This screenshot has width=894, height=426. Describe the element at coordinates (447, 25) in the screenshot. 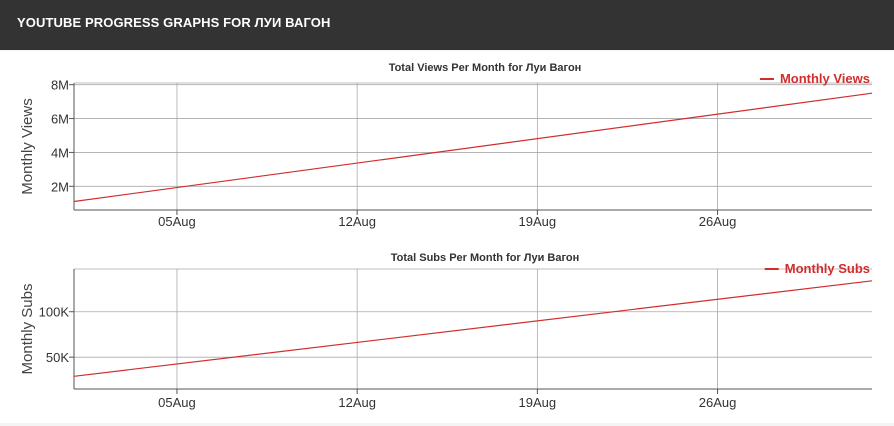

I see `page-header: YOUTUBE PROGRESS GRAPHS FOR ЛУИ ВАГОН` at that location.